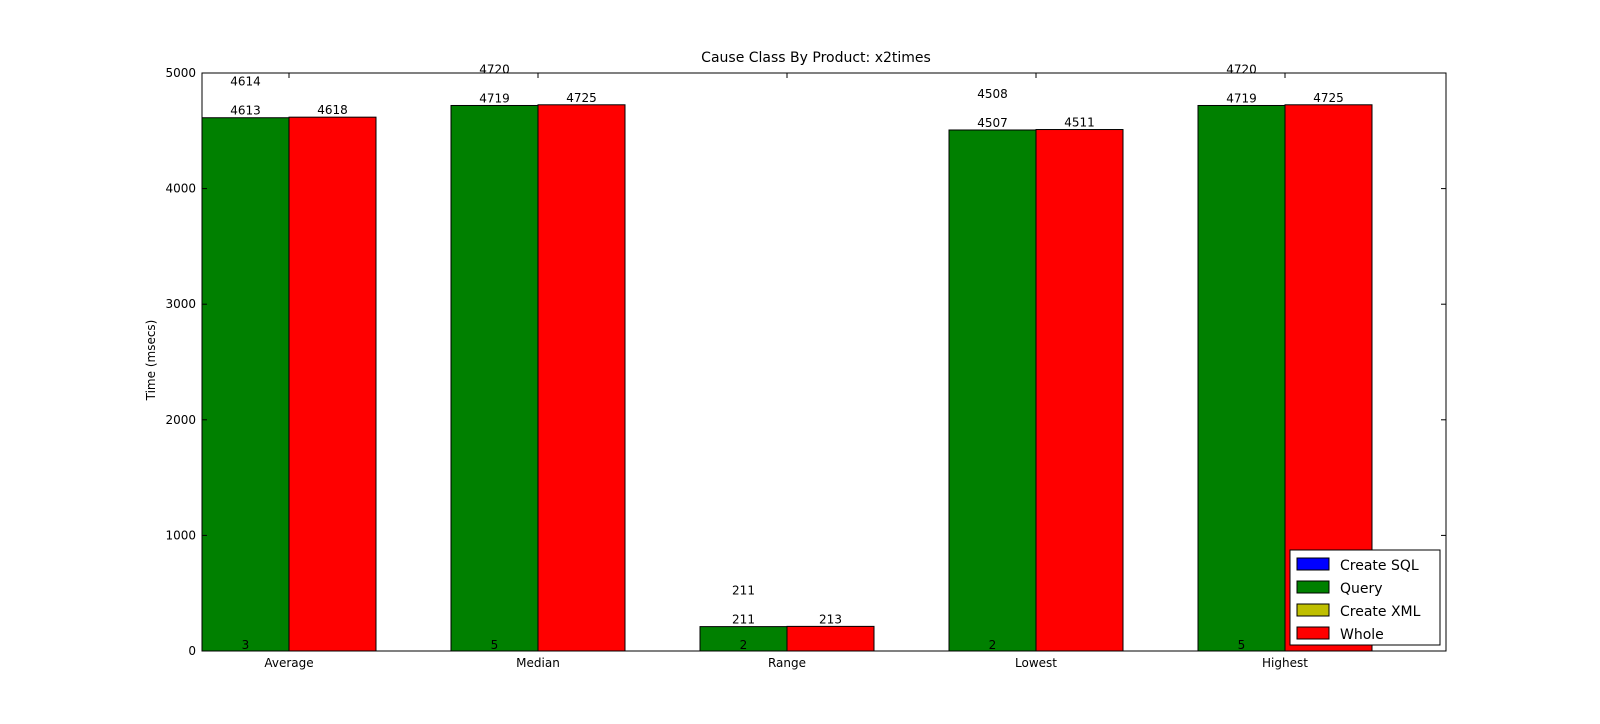 The height and width of the screenshot is (724, 1600). I want to click on label-whole-average: 4618, so click(332, 110).